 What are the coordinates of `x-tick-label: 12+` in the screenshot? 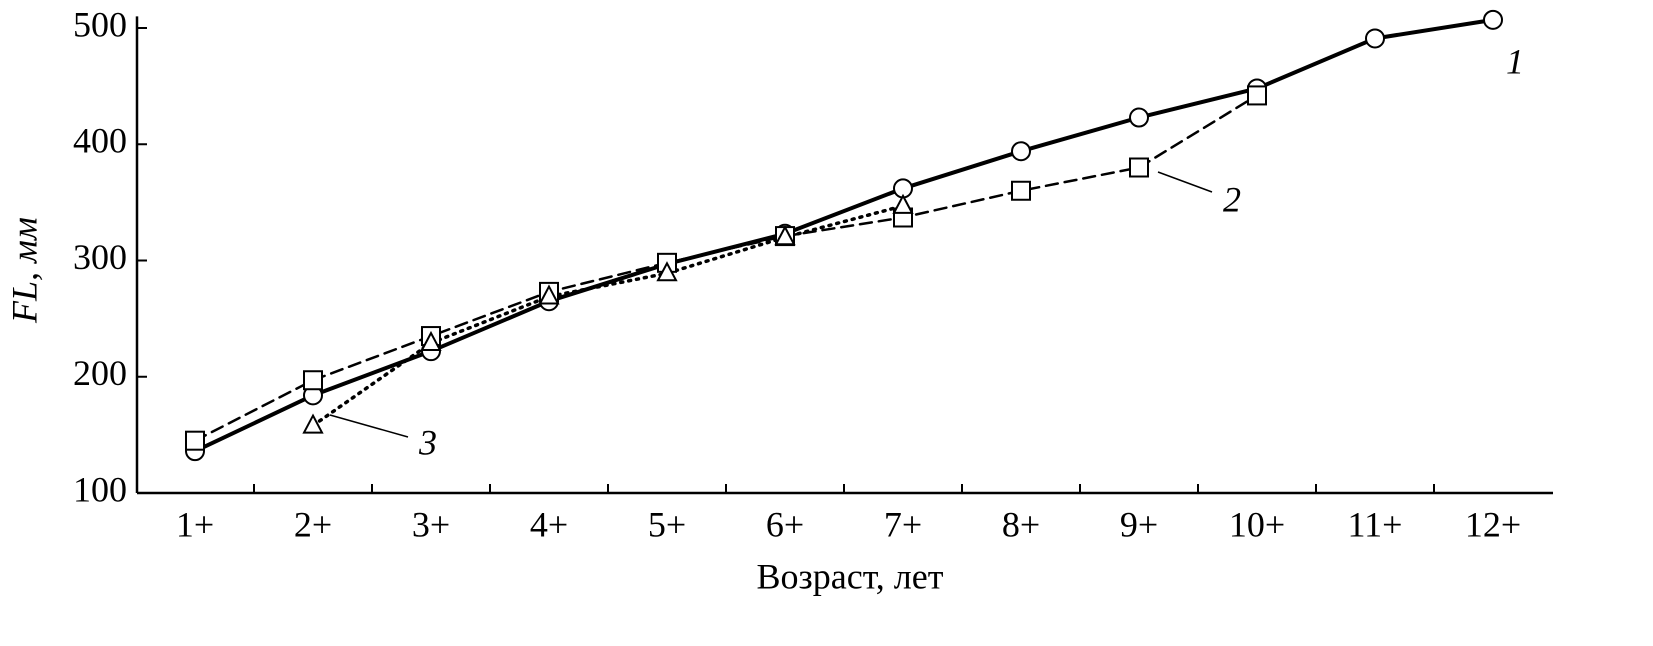 It's located at (1493, 524).